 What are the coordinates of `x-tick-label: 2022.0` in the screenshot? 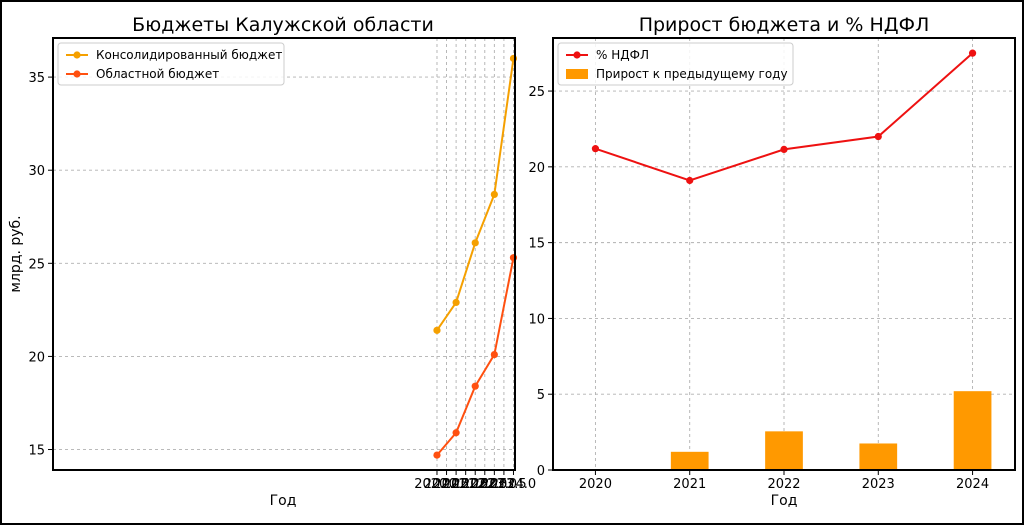 It's located at (475, 484).